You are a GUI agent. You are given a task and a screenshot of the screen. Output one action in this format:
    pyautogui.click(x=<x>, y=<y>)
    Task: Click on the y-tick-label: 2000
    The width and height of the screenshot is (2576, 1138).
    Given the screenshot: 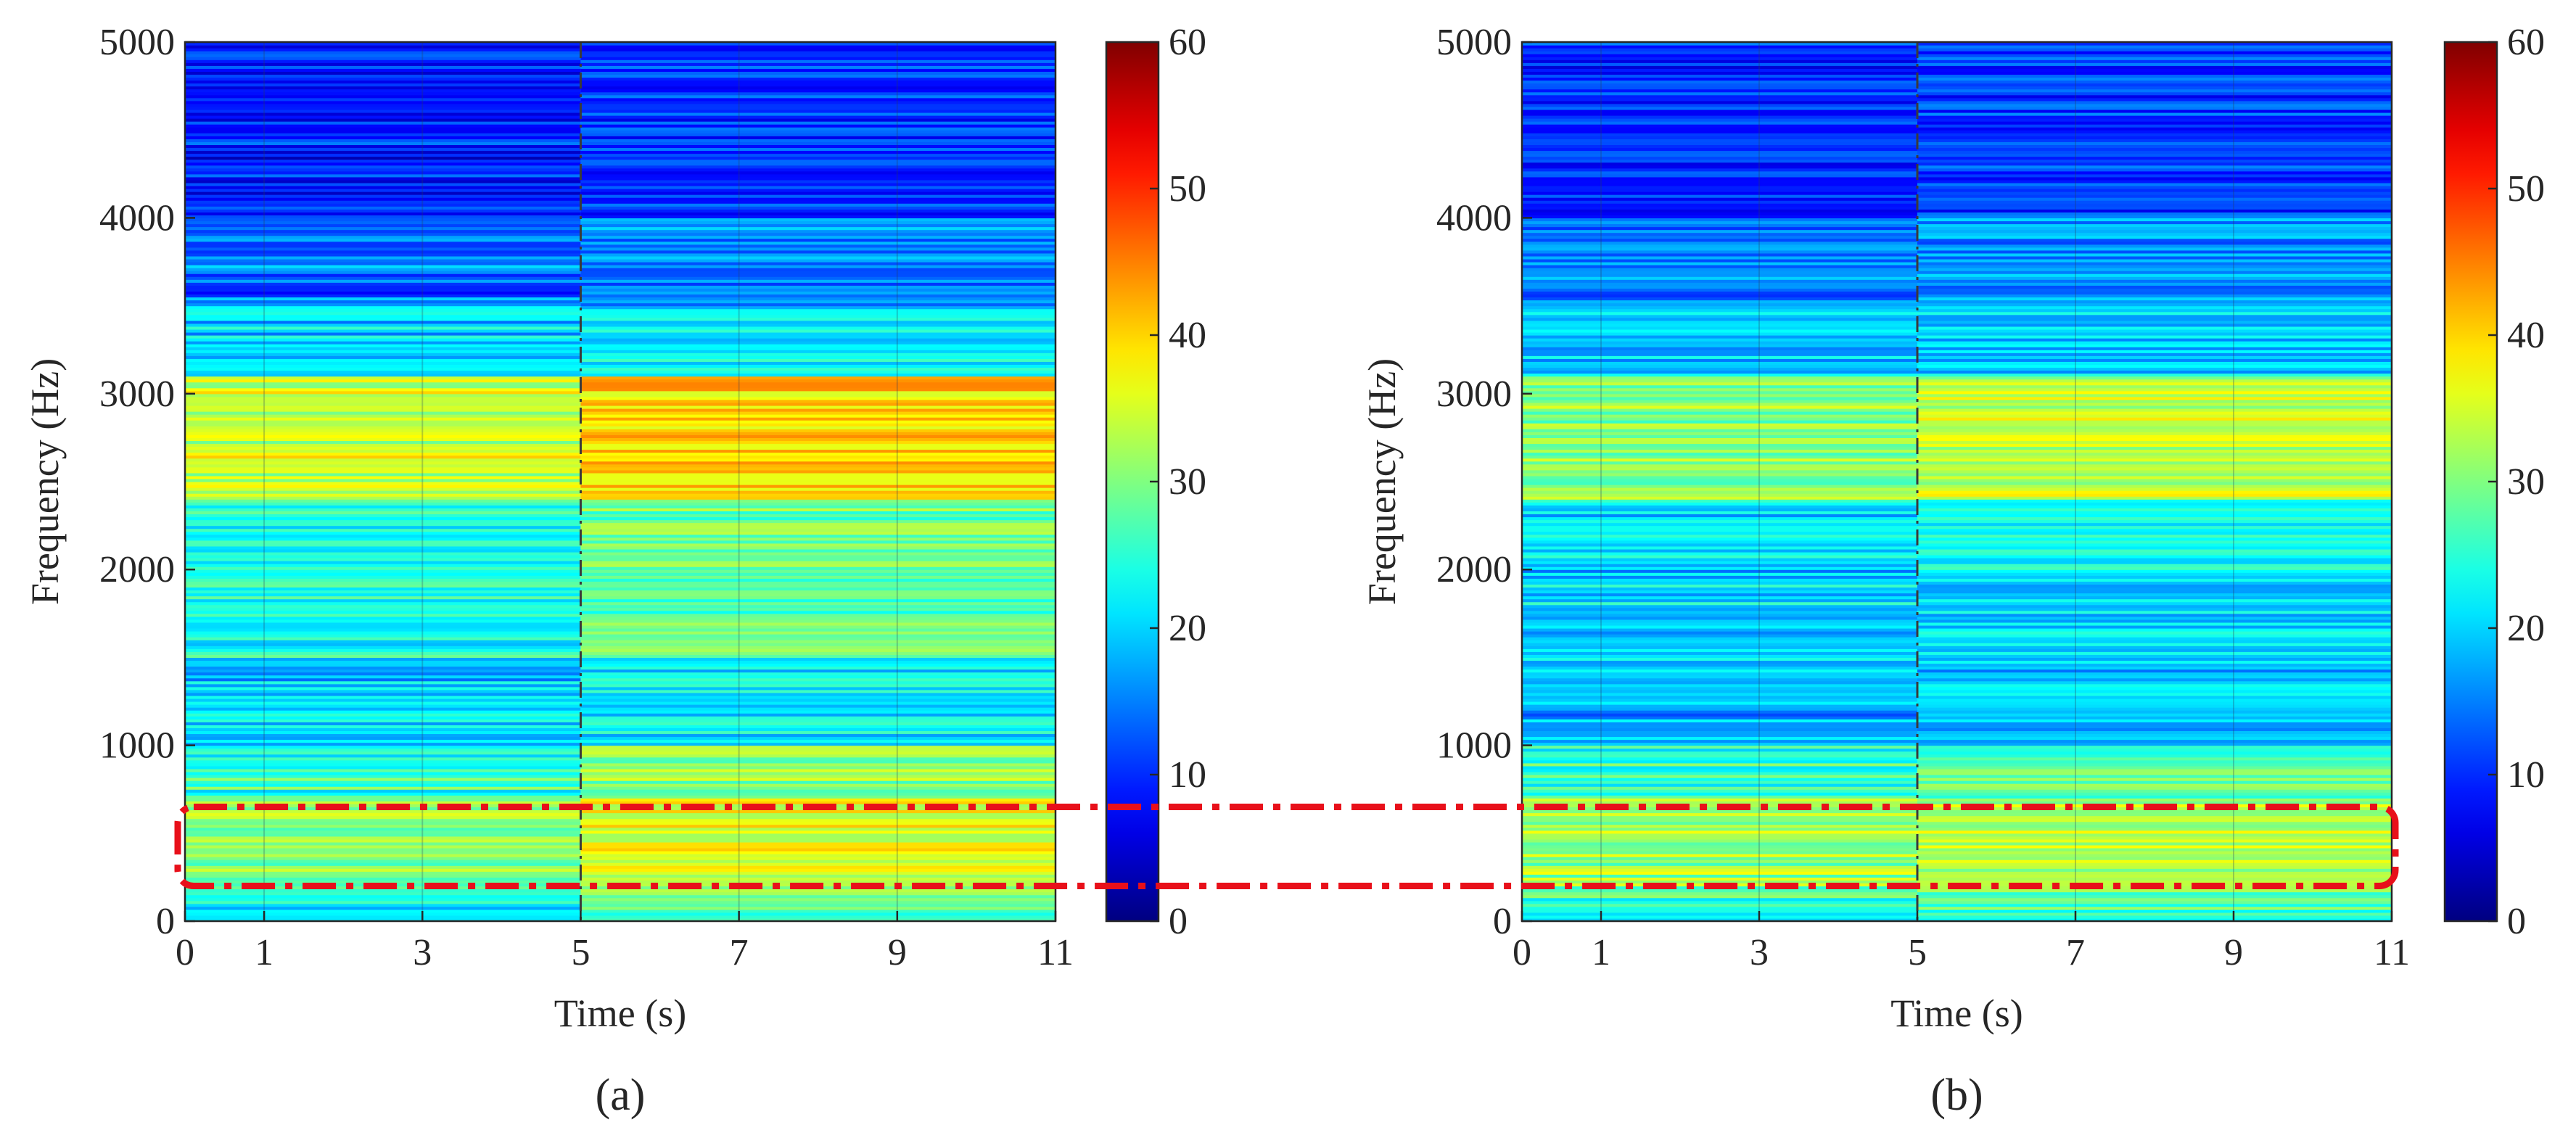 What is the action you would take?
    pyautogui.click(x=137, y=570)
    